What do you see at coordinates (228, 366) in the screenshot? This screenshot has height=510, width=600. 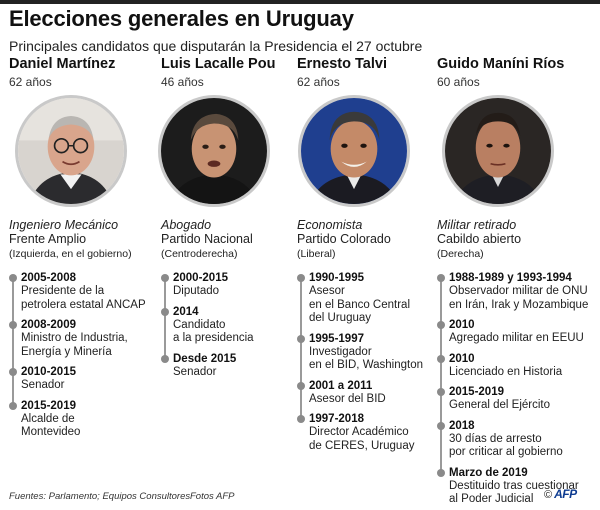 I see `timeline-event: Desde 2015 Senador` at bounding box center [228, 366].